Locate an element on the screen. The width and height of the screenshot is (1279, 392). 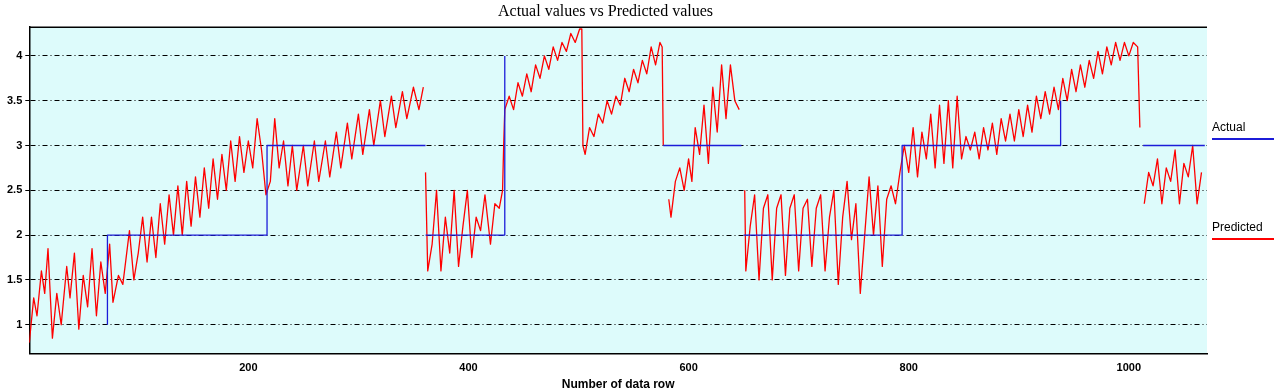
y-tick-label: 1 is located at coordinates (19, 323).